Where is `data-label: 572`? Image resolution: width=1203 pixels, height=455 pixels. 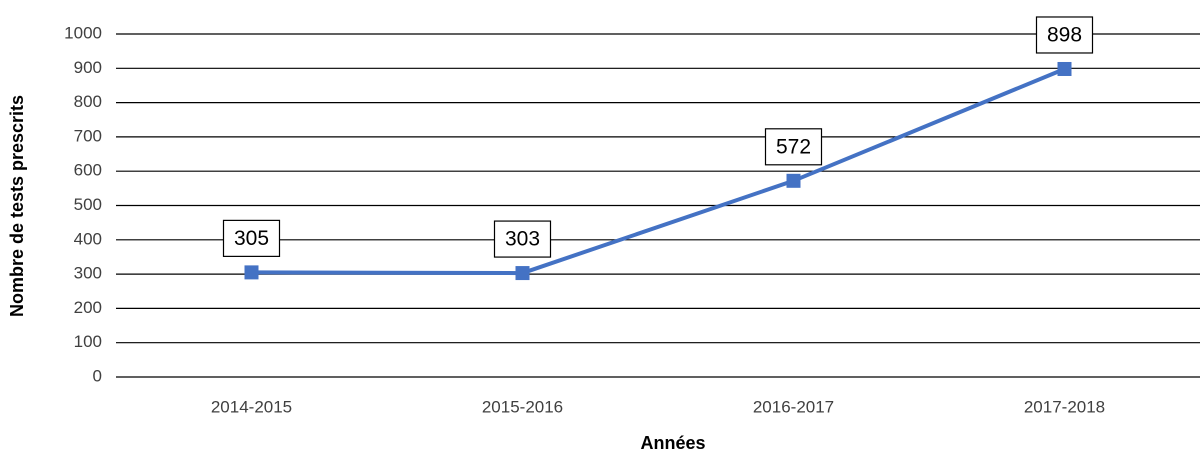
data-label: 572 is located at coordinates (793, 146).